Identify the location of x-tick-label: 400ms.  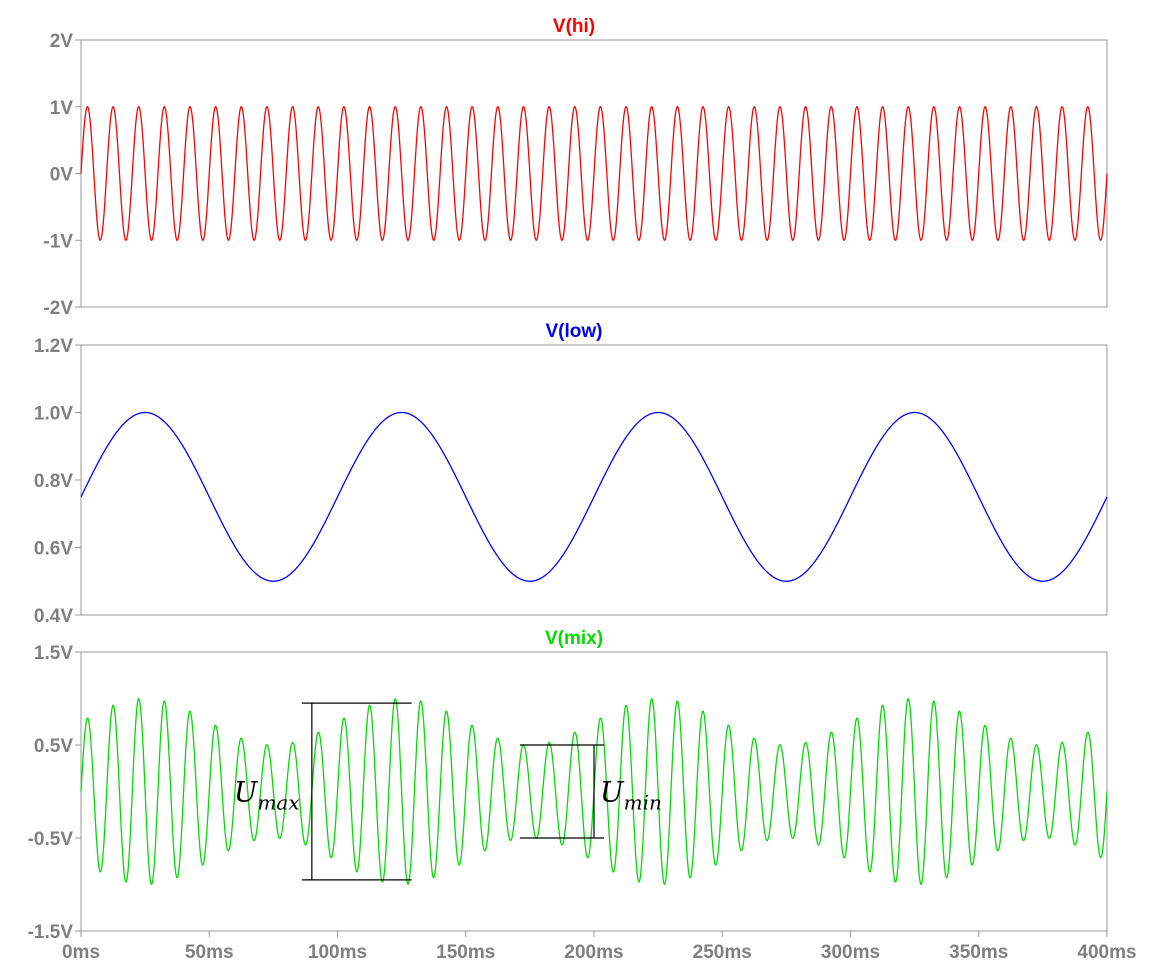
(1106, 952).